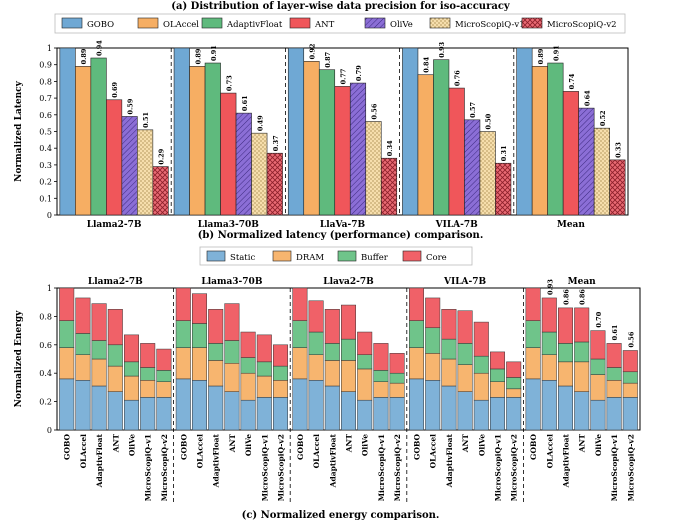 The width and height of the screenshot is (681, 529). I want to click on seg-buffer-adaptivfloat-vila-7b, so click(449, 349).